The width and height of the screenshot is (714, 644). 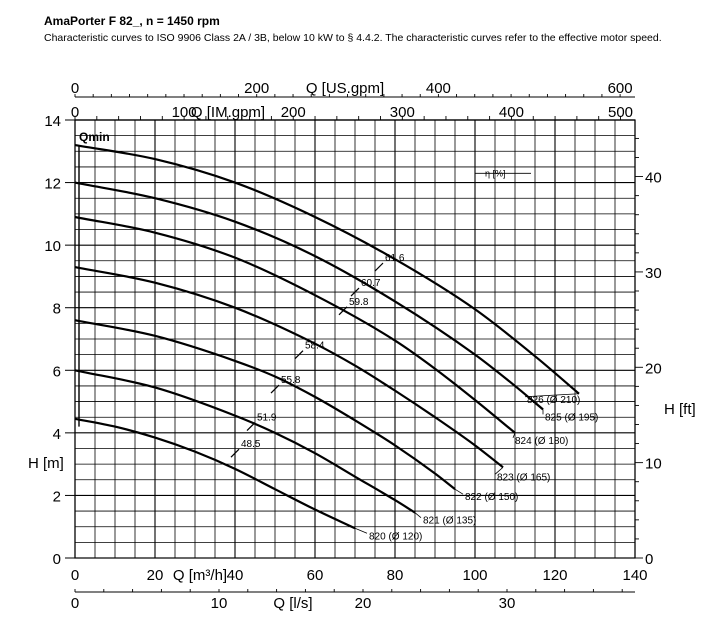 I want to click on ft-tick-label: 30, so click(x=653, y=273).